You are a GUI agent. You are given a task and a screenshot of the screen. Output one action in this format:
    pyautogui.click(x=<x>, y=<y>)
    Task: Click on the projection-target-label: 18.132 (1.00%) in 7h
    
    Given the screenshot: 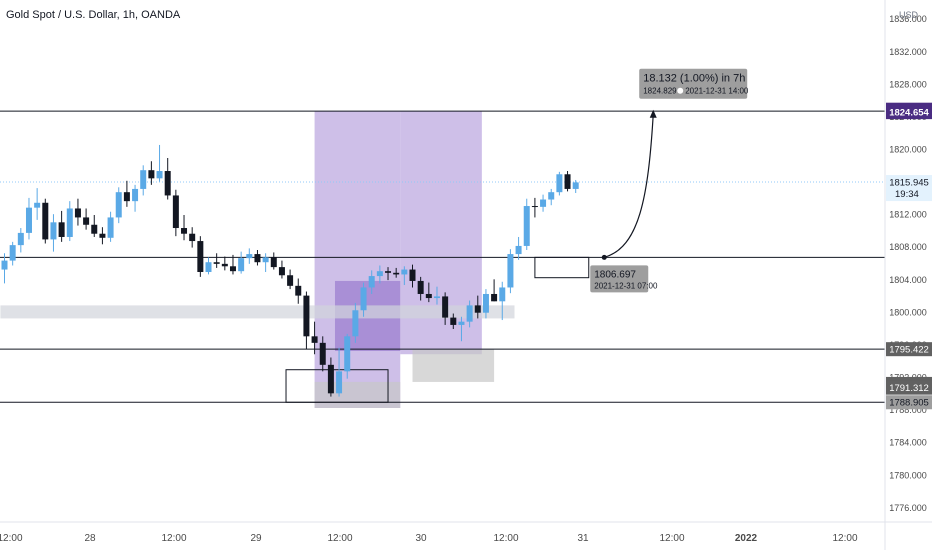 What is the action you would take?
    pyautogui.click(x=694, y=79)
    